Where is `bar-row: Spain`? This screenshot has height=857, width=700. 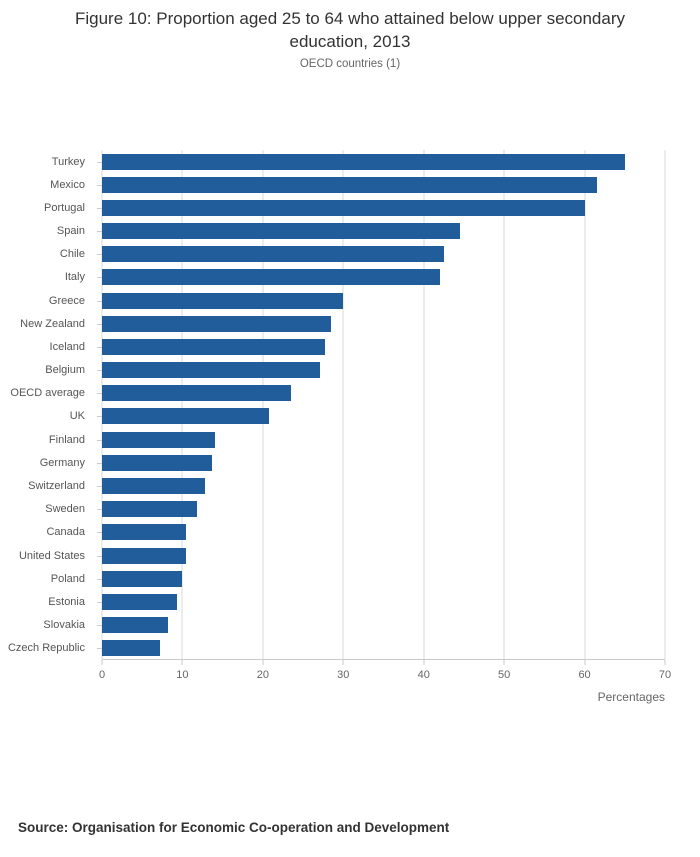
bar-row: Spain is located at coordinates (350, 231).